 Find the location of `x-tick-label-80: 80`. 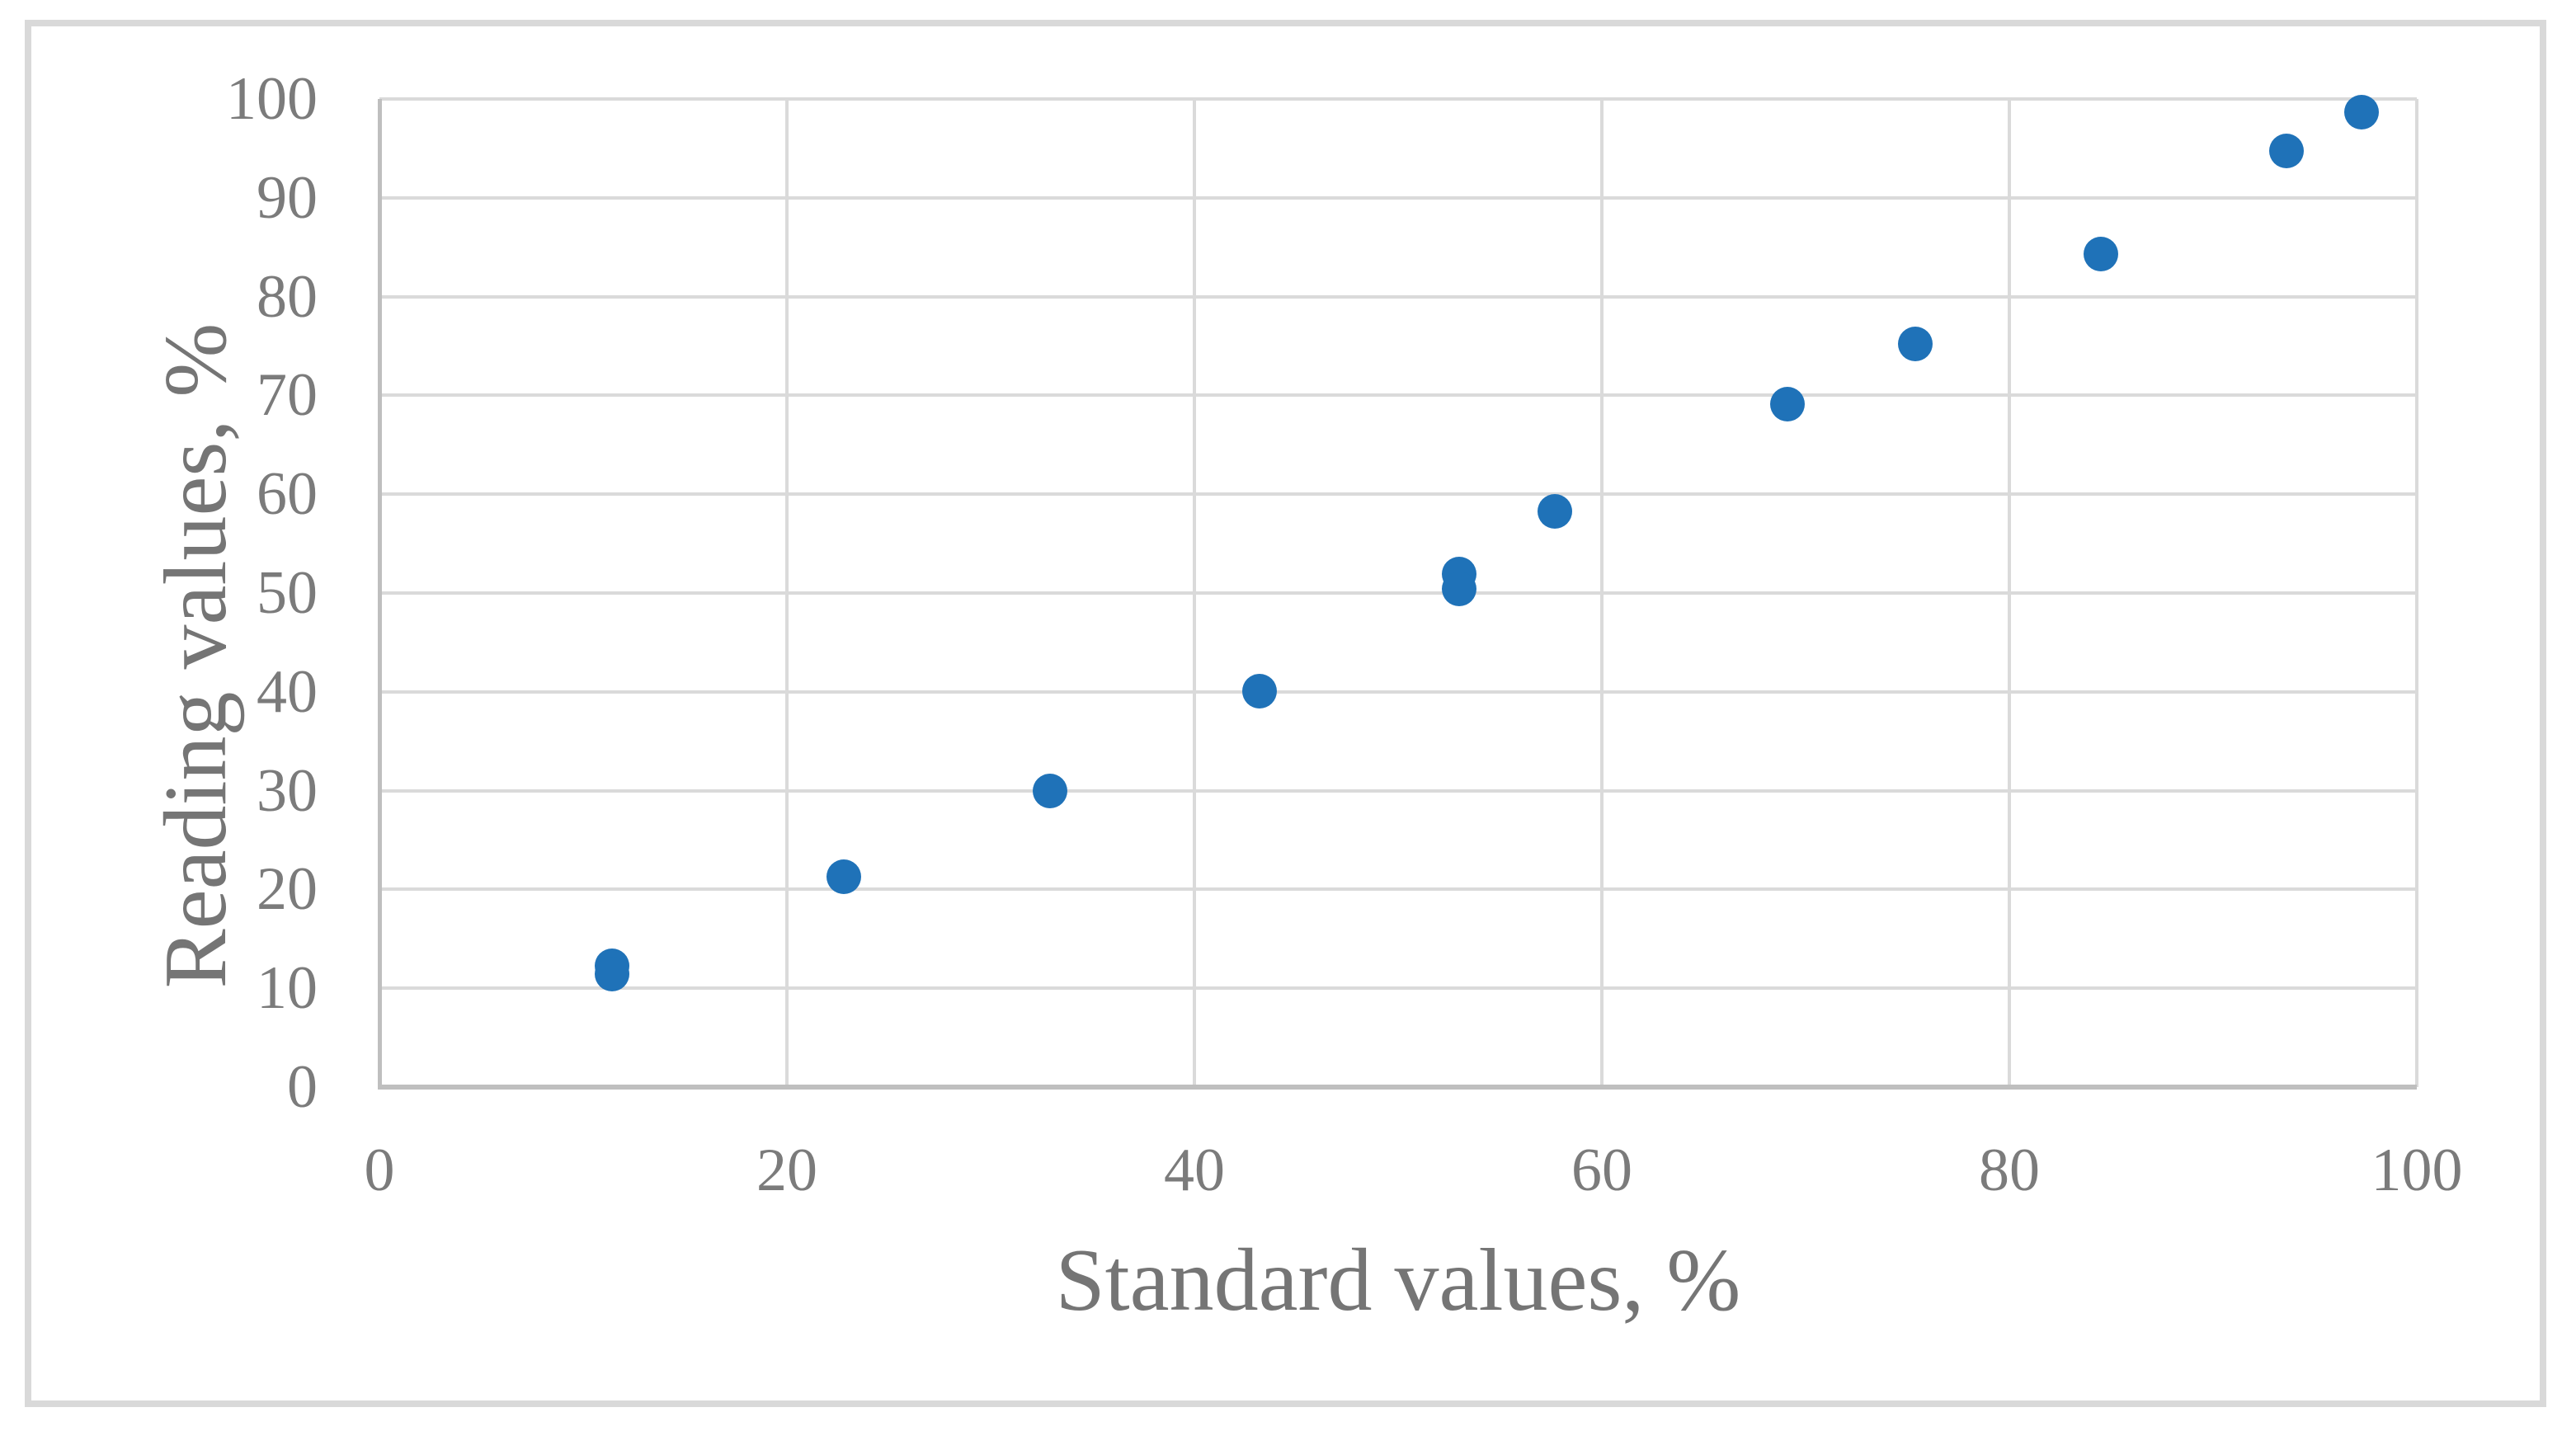

x-tick-label-80: 80 is located at coordinates (2009, 1170).